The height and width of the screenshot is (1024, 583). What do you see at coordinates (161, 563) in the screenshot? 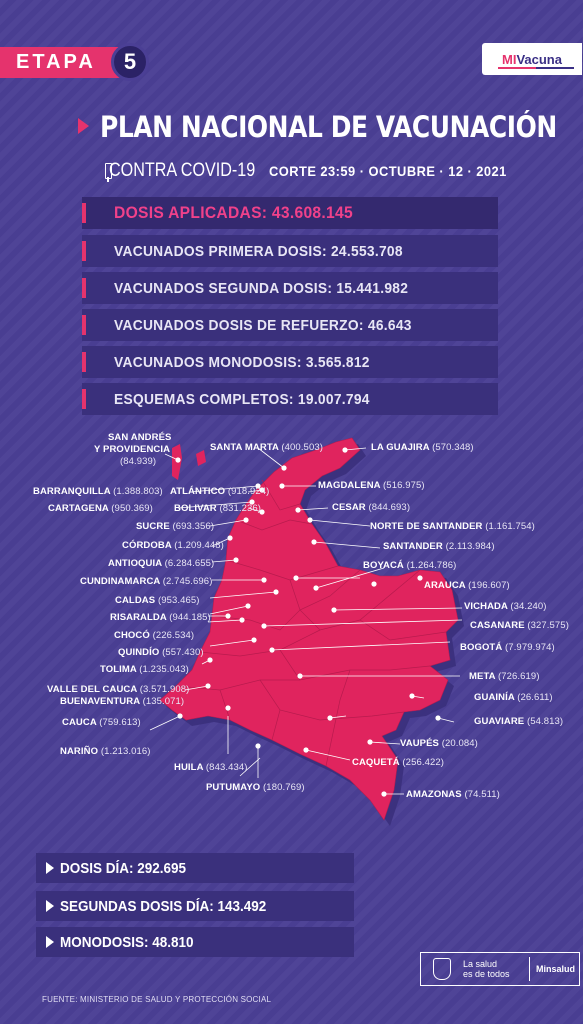
I see `label-antioquia: ANTIOQUIA (6.284.655)` at bounding box center [161, 563].